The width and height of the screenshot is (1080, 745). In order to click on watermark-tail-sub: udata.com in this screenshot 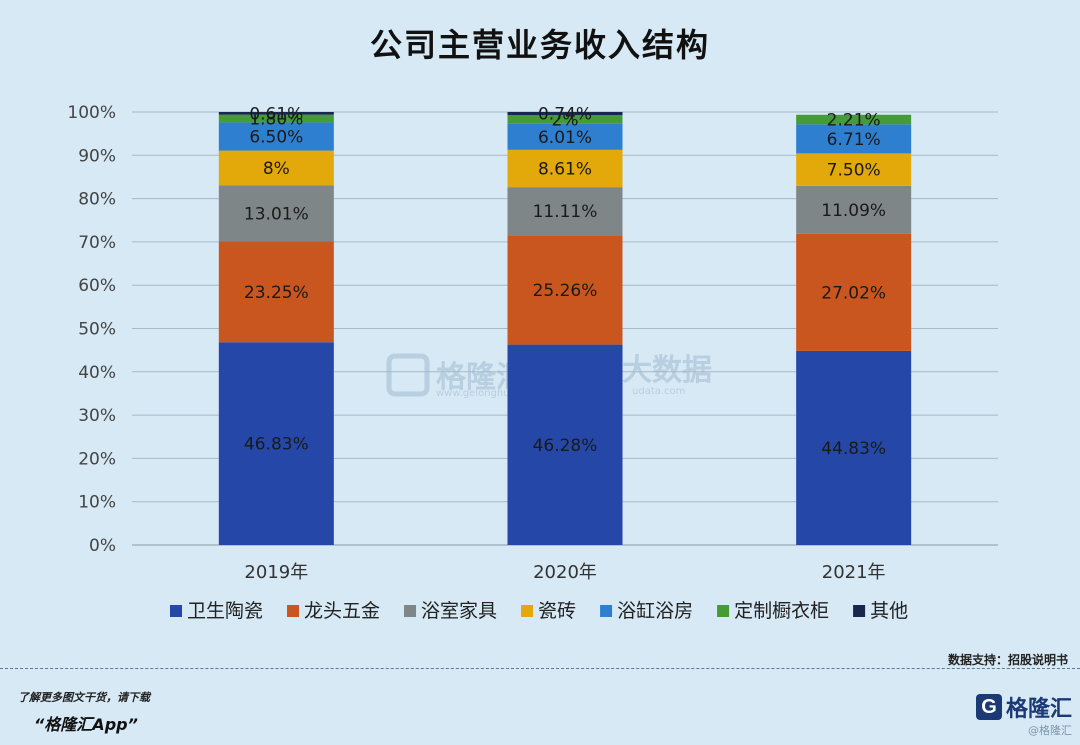, I will do `click(658, 391)`.